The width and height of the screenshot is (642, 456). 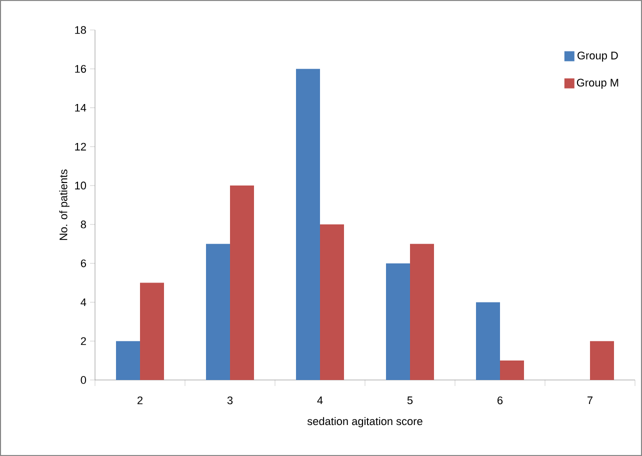 What do you see at coordinates (598, 57) in the screenshot?
I see `legend-label: Group D` at bounding box center [598, 57].